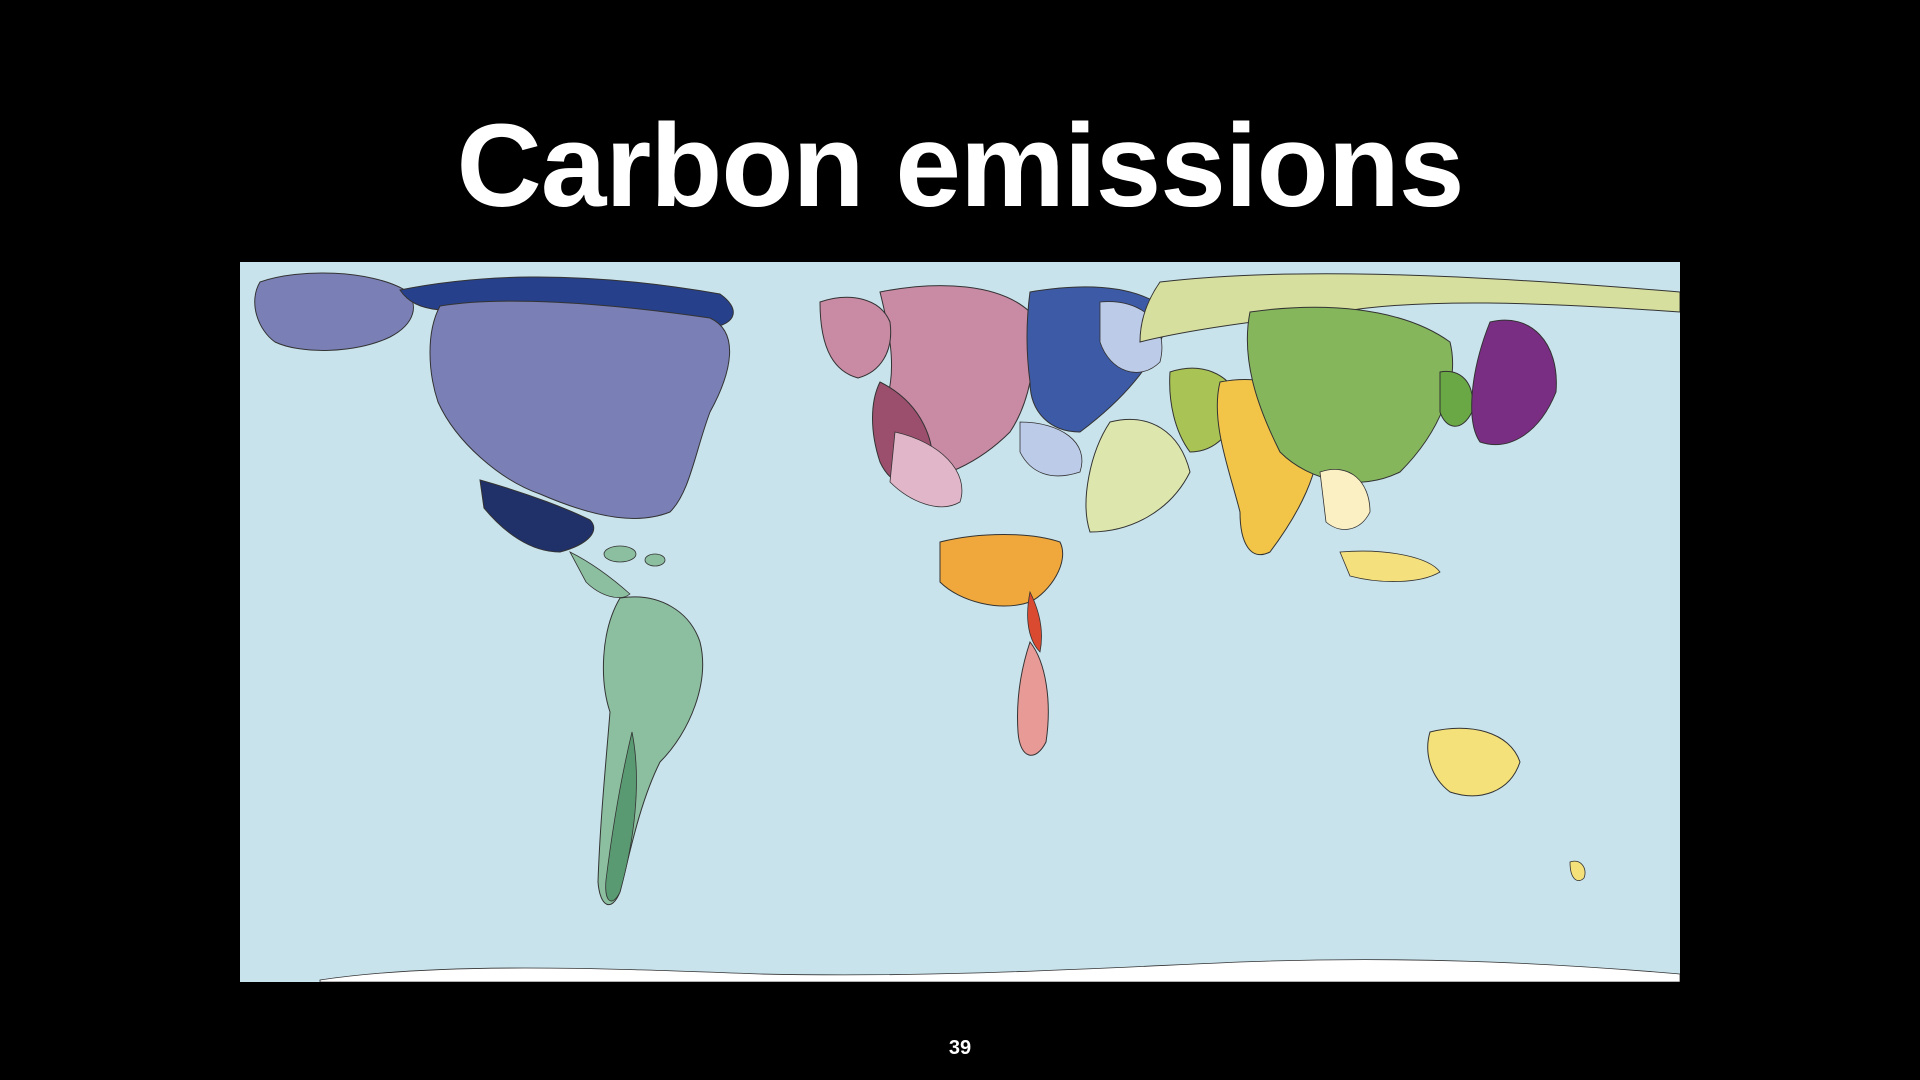 This screenshot has width=1920, height=1080. What do you see at coordinates (1345, 499) in the screenshot?
I see `region-southeast-asia` at bounding box center [1345, 499].